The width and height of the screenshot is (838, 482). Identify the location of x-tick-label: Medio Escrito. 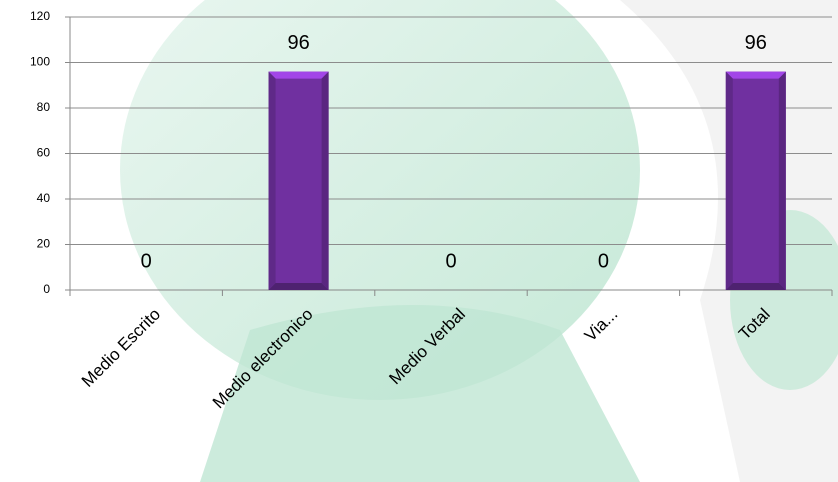
(121, 348).